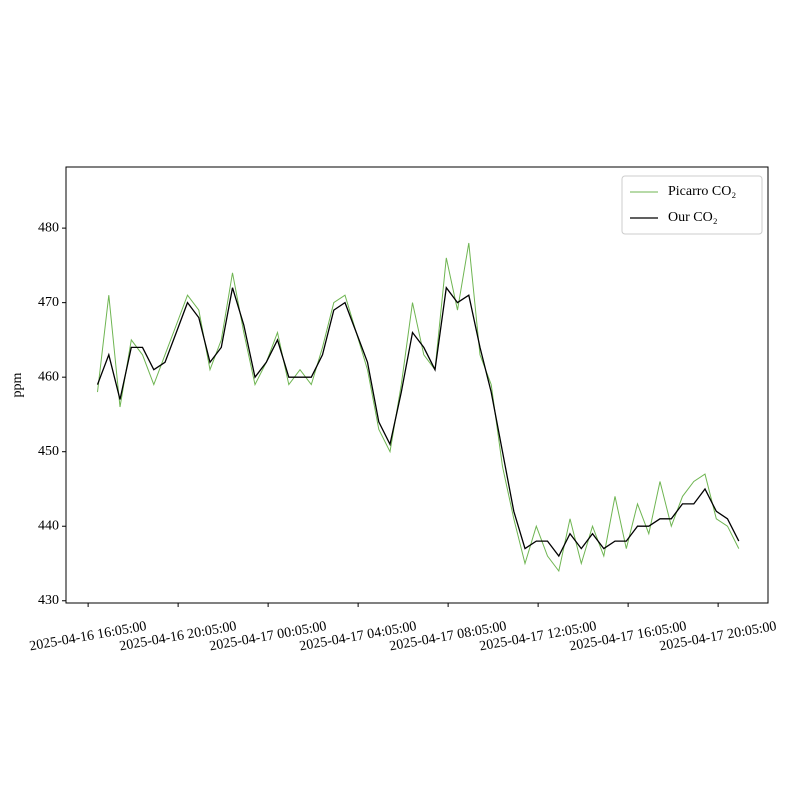 The width and height of the screenshot is (800, 805). Describe the element at coordinates (48, 525) in the screenshot. I see `y-tick-label: 440` at that location.